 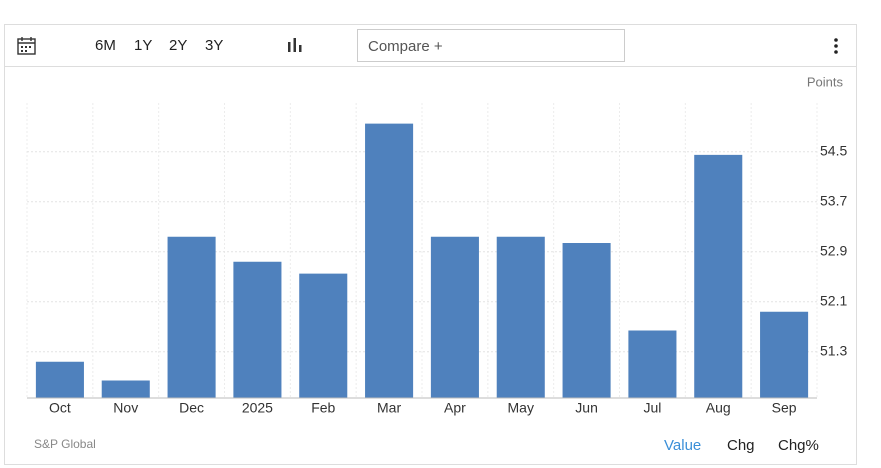 What do you see at coordinates (65, 444) in the screenshot?
I see `source: S&P Global` at bounding box center [65, 444].